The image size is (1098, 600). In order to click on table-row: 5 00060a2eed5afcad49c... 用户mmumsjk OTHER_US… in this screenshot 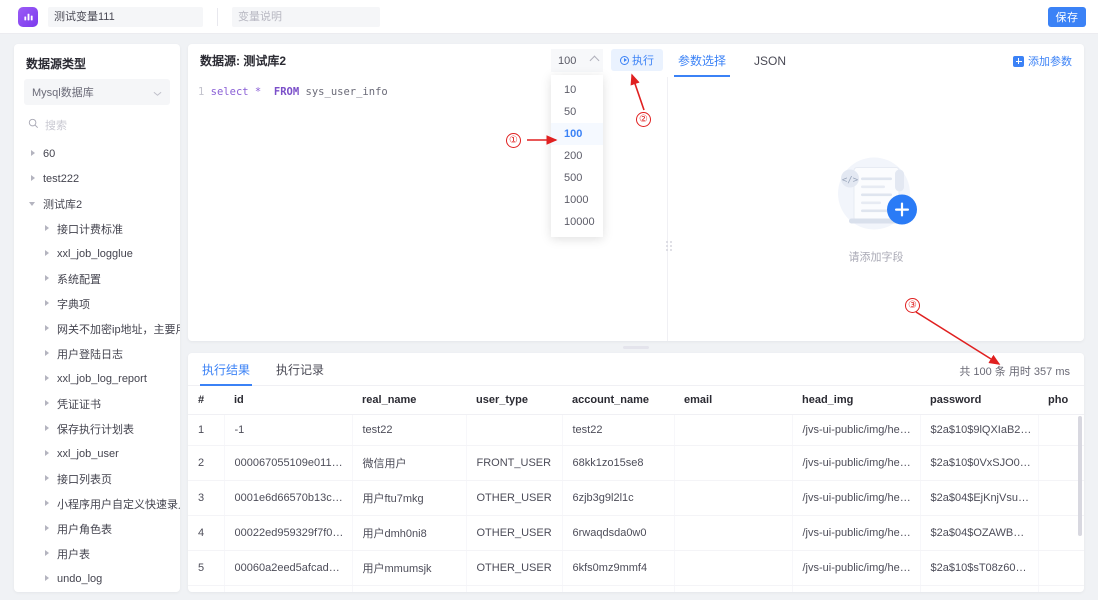, I will do `click(636, 568)`.